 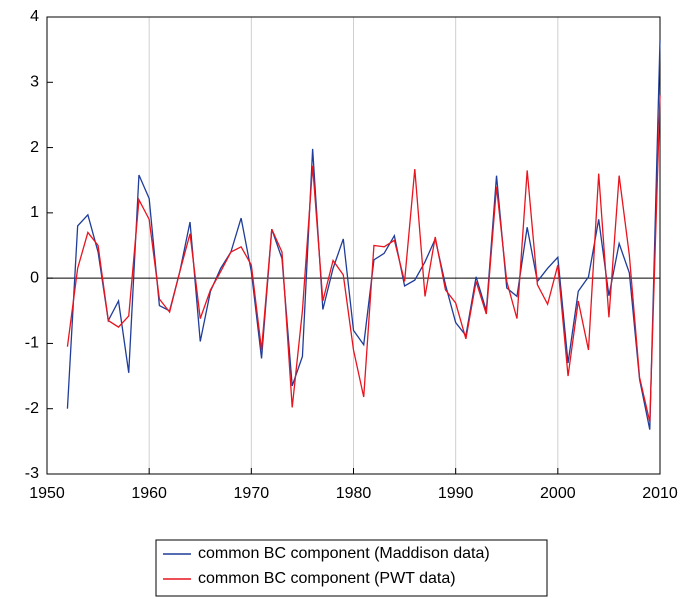 What do you see at coordinates (32, 408) in the screenshot?
I see `y-tick-label: -2` at bounding box center [32, 408].